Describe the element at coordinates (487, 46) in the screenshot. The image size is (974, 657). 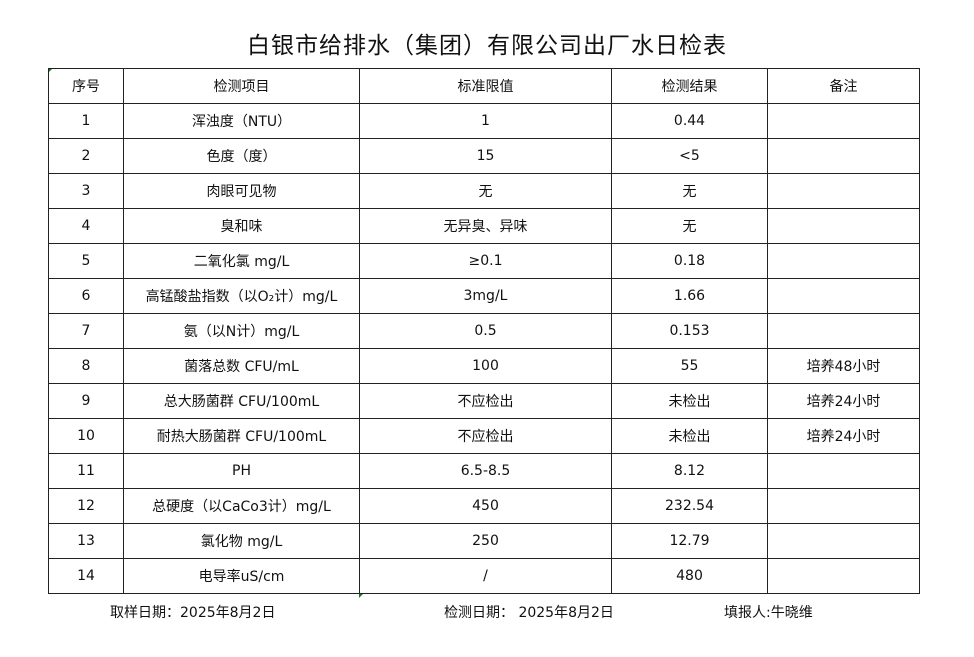
I see `page-title: 白银市给排水（集团）有限公司出厂水日检表` at that location.